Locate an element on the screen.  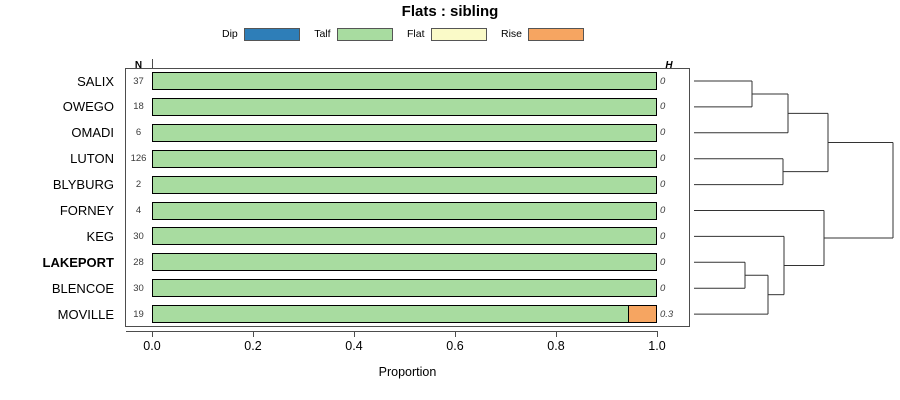
x-tick-label: 0.0 is located at coordinates (152, 346).